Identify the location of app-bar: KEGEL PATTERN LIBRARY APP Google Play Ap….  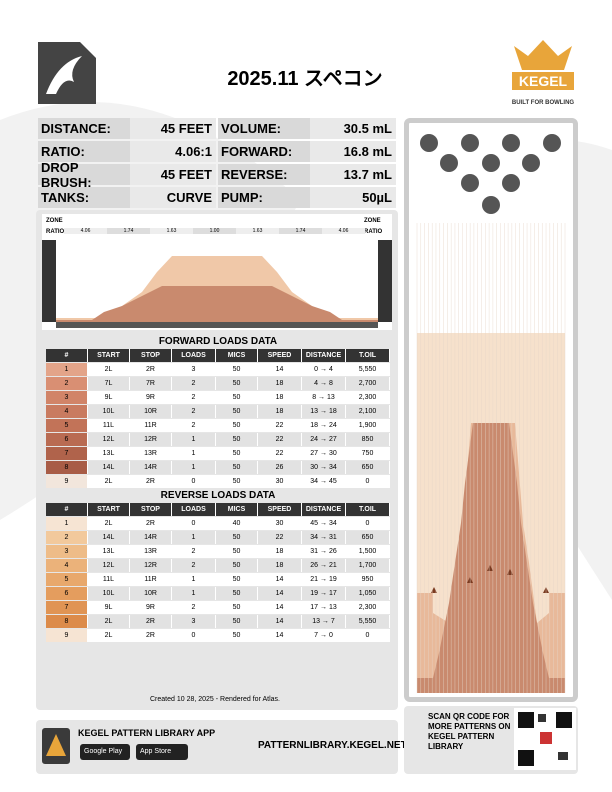
(221, 747).